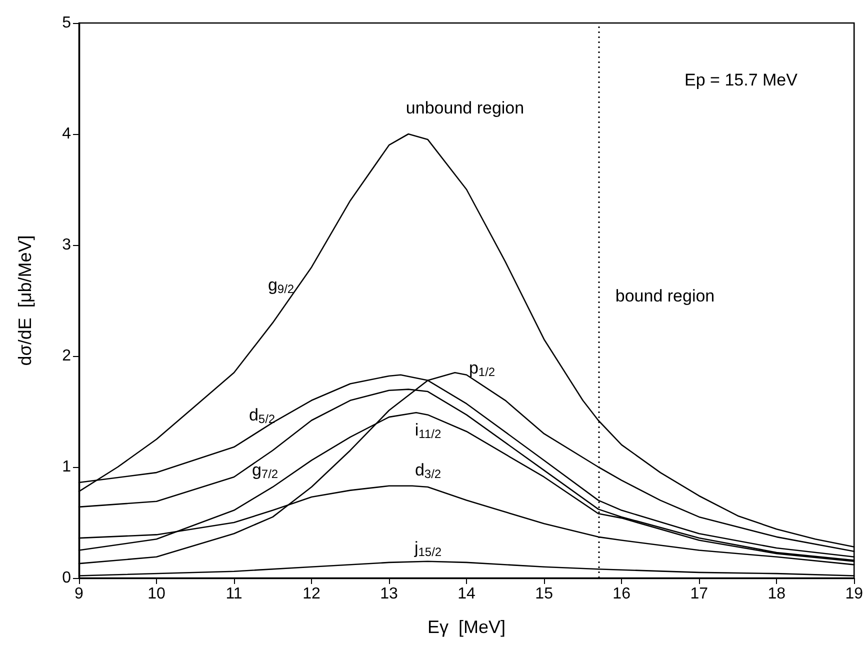 This screenshot has width=866, height=654. What do you see at coordinates (854, 594) in the screenshot?
I see `x-tick-label: 19` at bounding box center [854, 594].